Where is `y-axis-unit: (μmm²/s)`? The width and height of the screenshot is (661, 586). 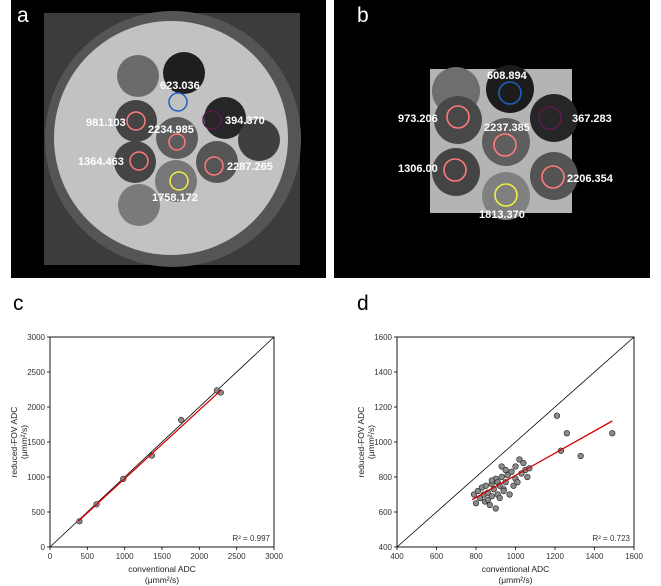
y-axis-unit: (μmm²/s) is located at coordinates (24, 442).